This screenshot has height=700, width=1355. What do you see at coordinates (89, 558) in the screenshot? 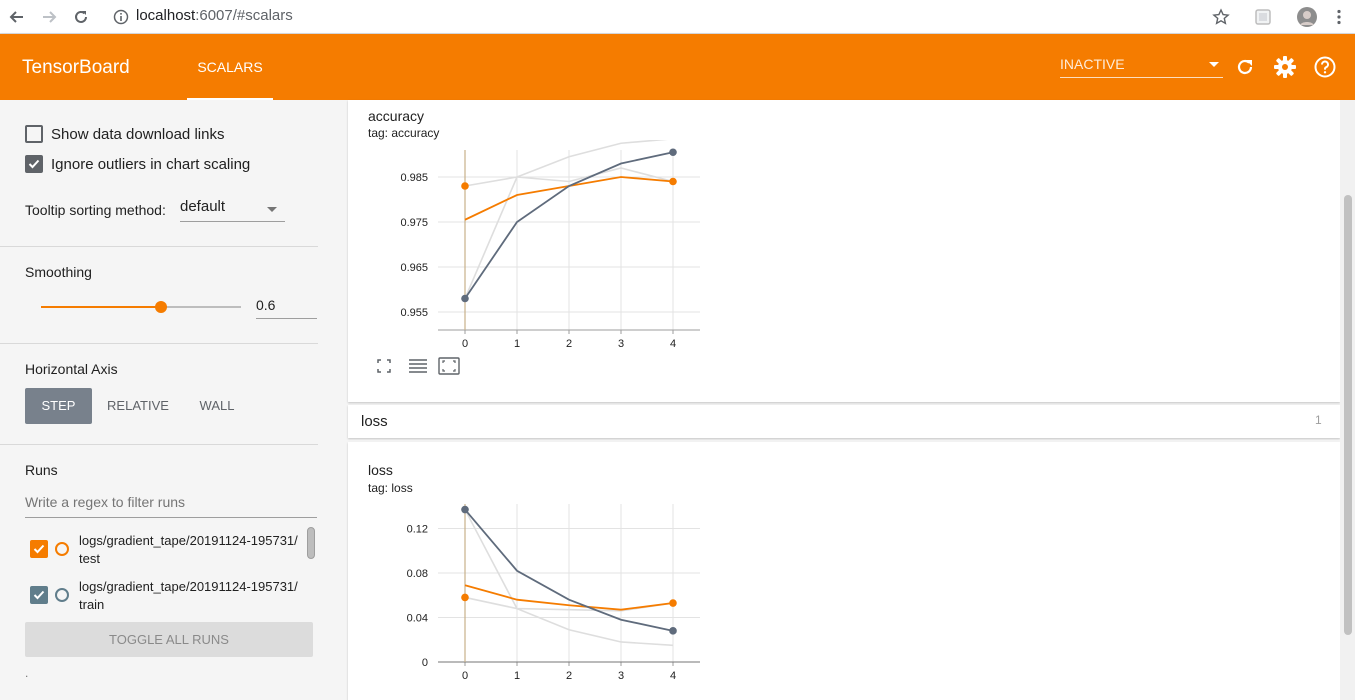
I see `run-test-name: test` at bounding box center [89, 558].